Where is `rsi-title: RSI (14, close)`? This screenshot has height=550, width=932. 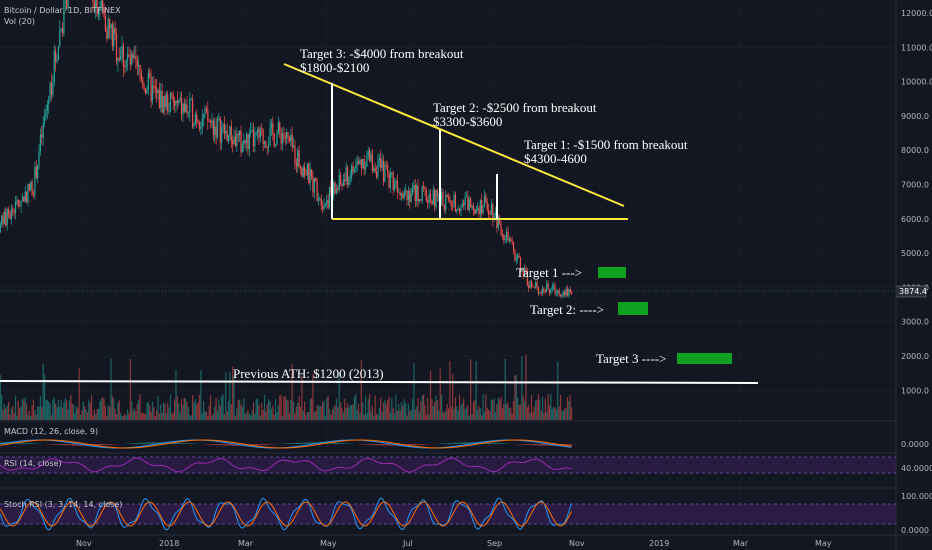
rsi-title: RSI (14, close) is located at coordinates (33, 463).